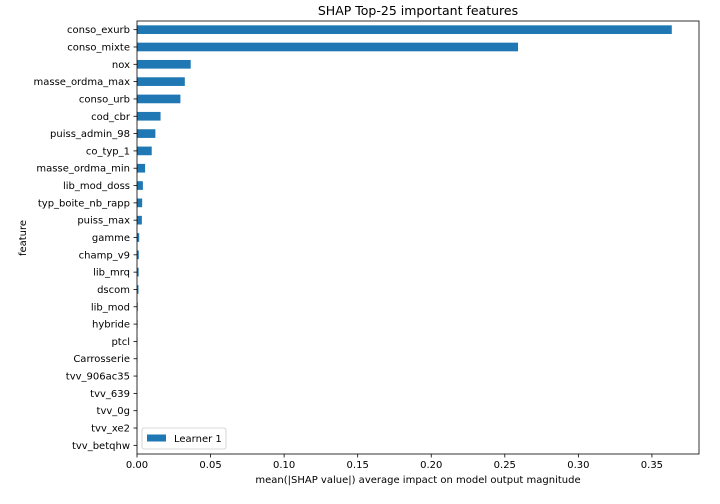 The height and width of the screenshot is (504, 720). Describe the element at coordinates (138, 289) in the screenshot. I see `bar-dscom` at that location.